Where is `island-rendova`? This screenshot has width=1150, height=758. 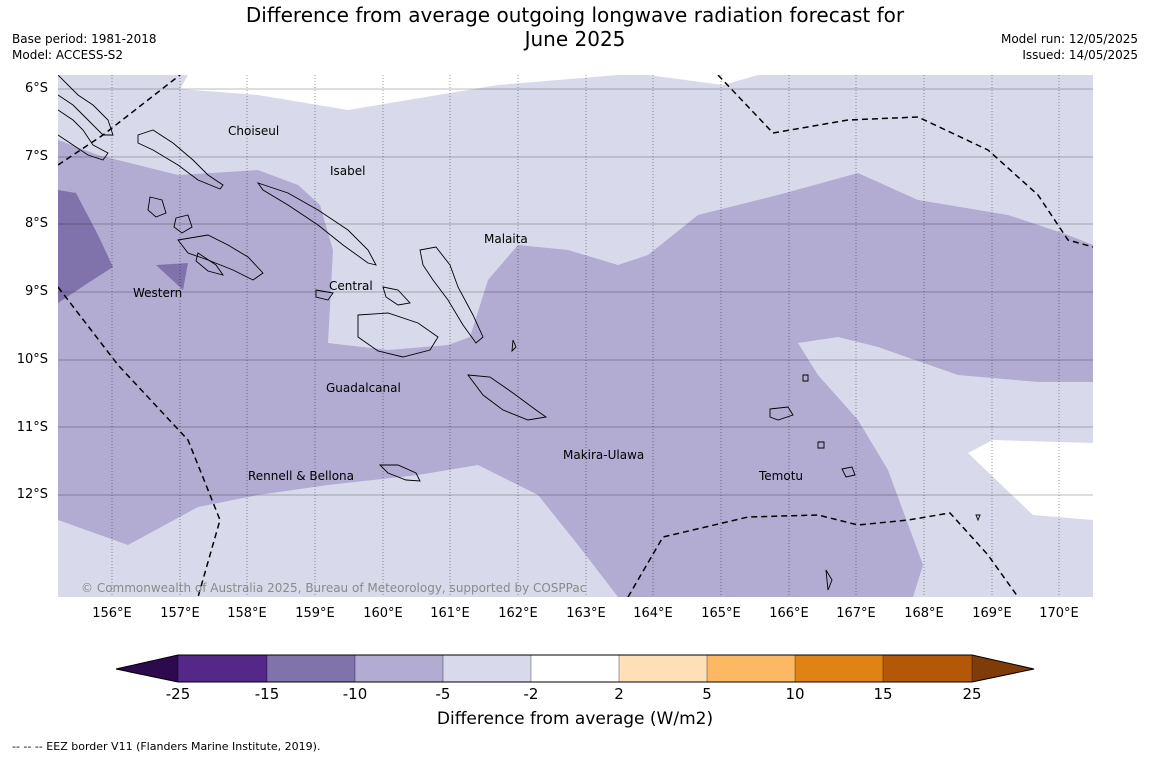
island-rendova is located at coordinates (210, 264).